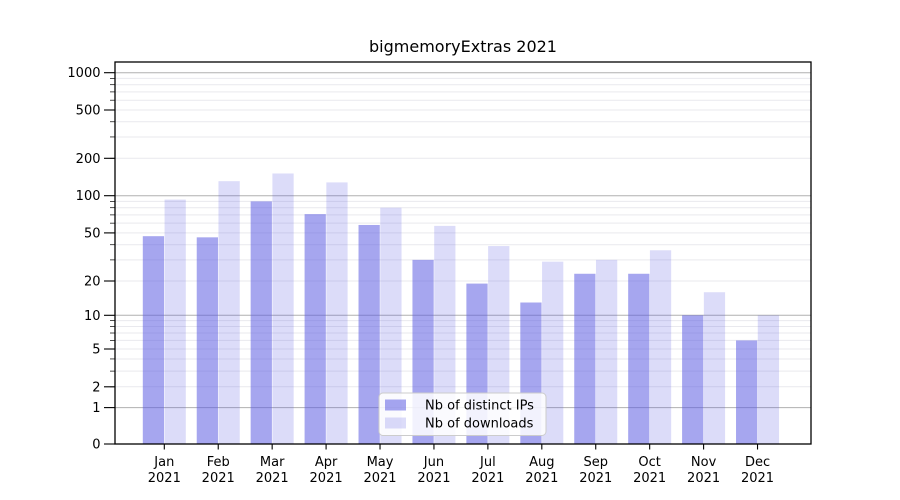  What do you see at coordinates (541, 470) in the screenshot?
I see `x-tick-label-aug-2021: Aug 2021` at bounding box center [541, 470].